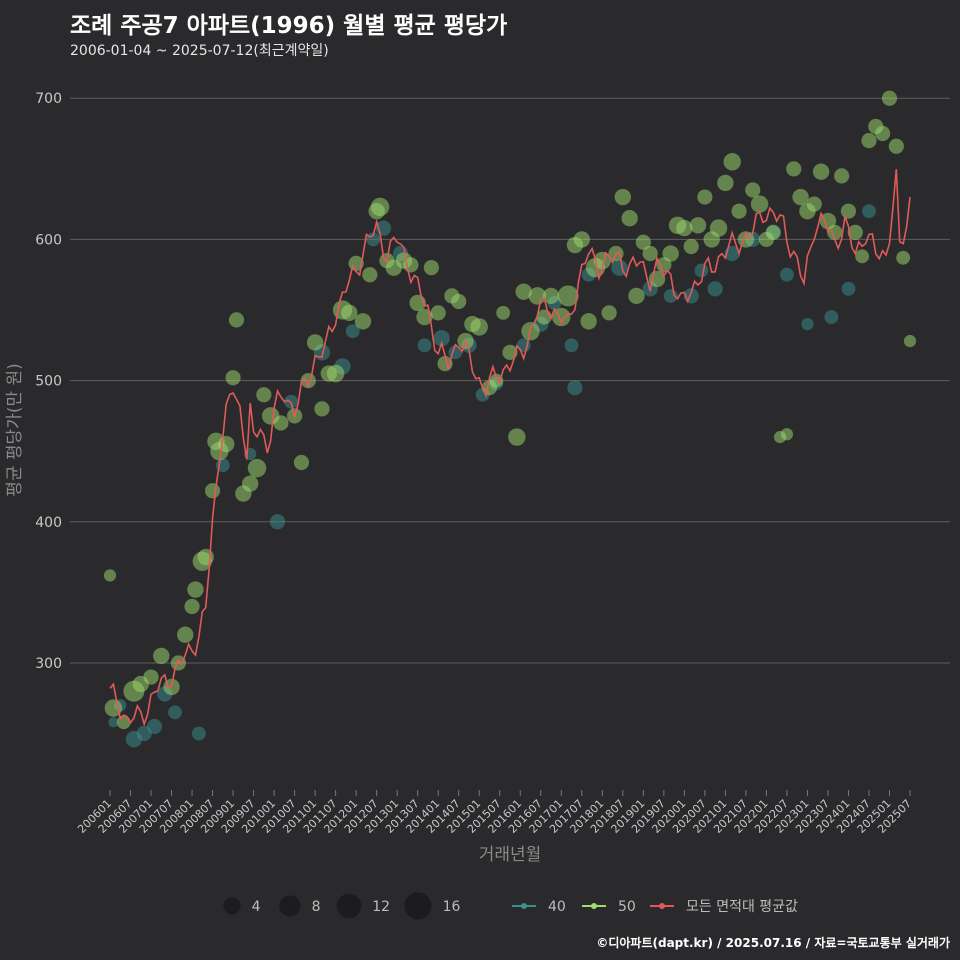  Describe the element at coordinates (627, 907) in the screenshot. I see `legend-series-label: 50` at that location.